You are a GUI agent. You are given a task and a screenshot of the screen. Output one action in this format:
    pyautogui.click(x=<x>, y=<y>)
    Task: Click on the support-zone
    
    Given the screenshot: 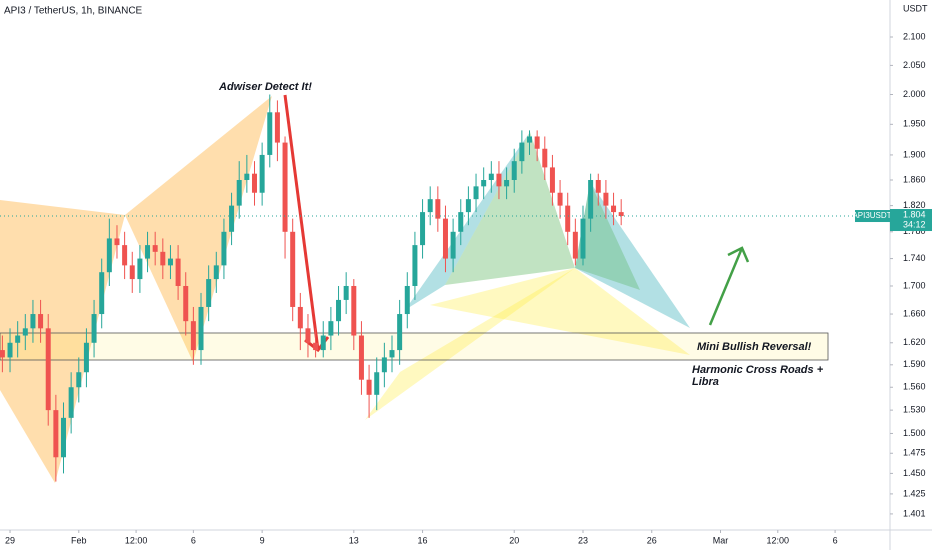 What is the action you would take?
    pyautogui.click(x=414, y=346)
    